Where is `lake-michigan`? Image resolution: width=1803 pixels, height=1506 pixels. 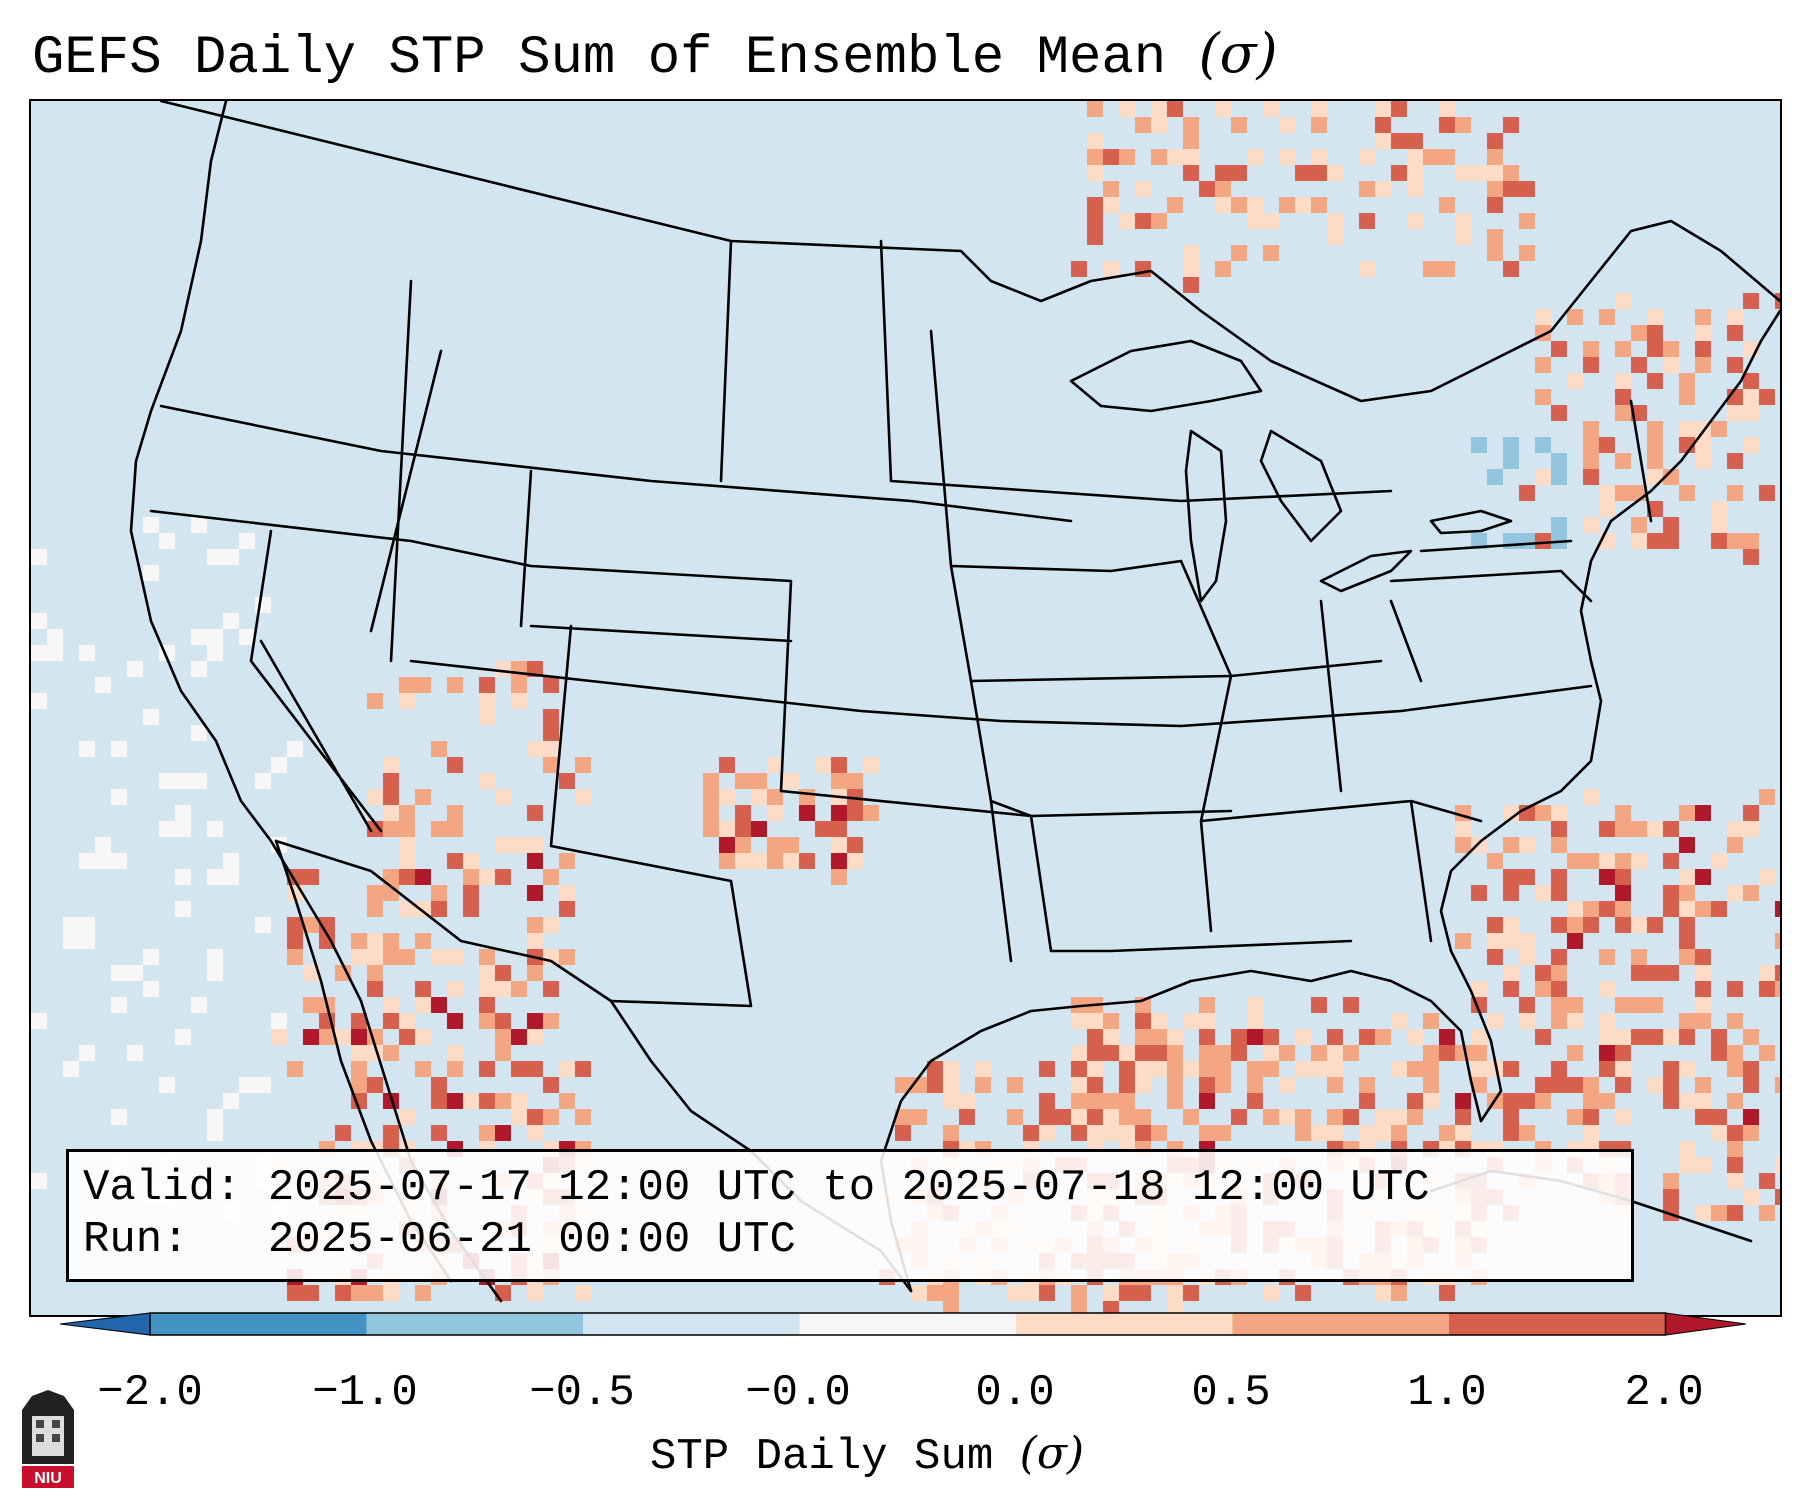
lake-michigan is located at coordinates (1206, 516).